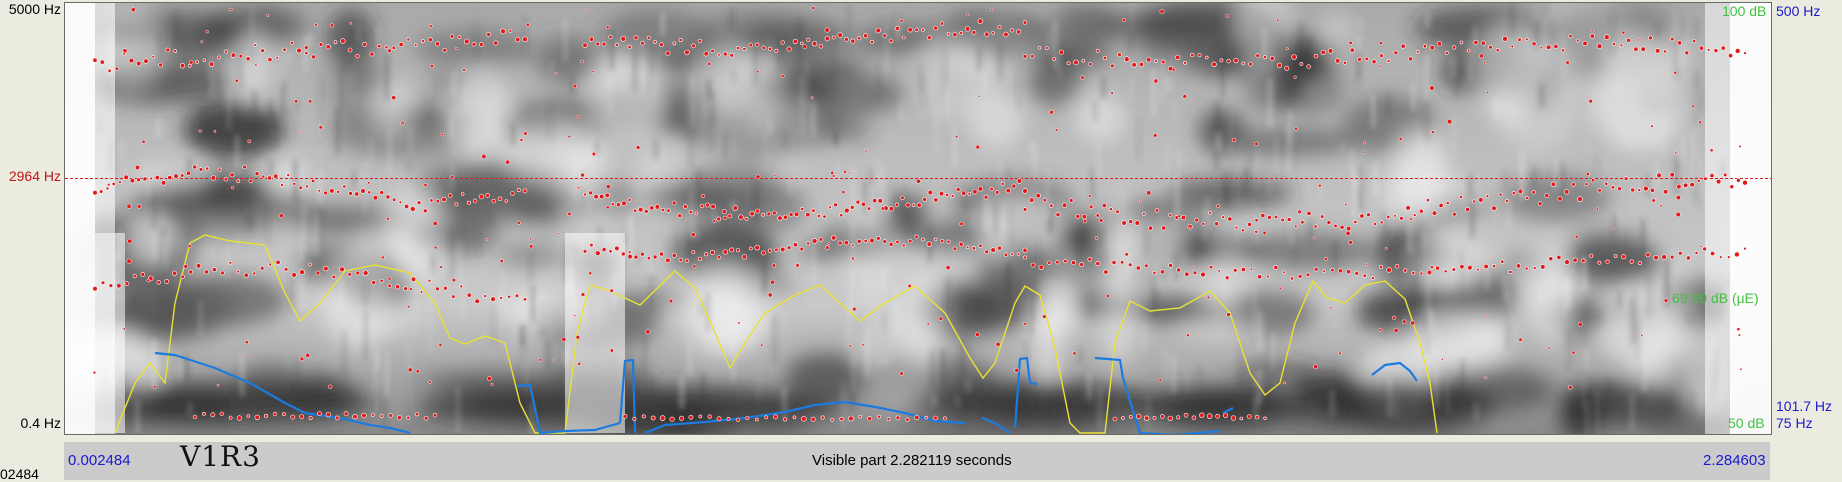 This screenshot has width=1842, height=482. I want to click on time-end-label: 2.284603, so click(1734, 460).